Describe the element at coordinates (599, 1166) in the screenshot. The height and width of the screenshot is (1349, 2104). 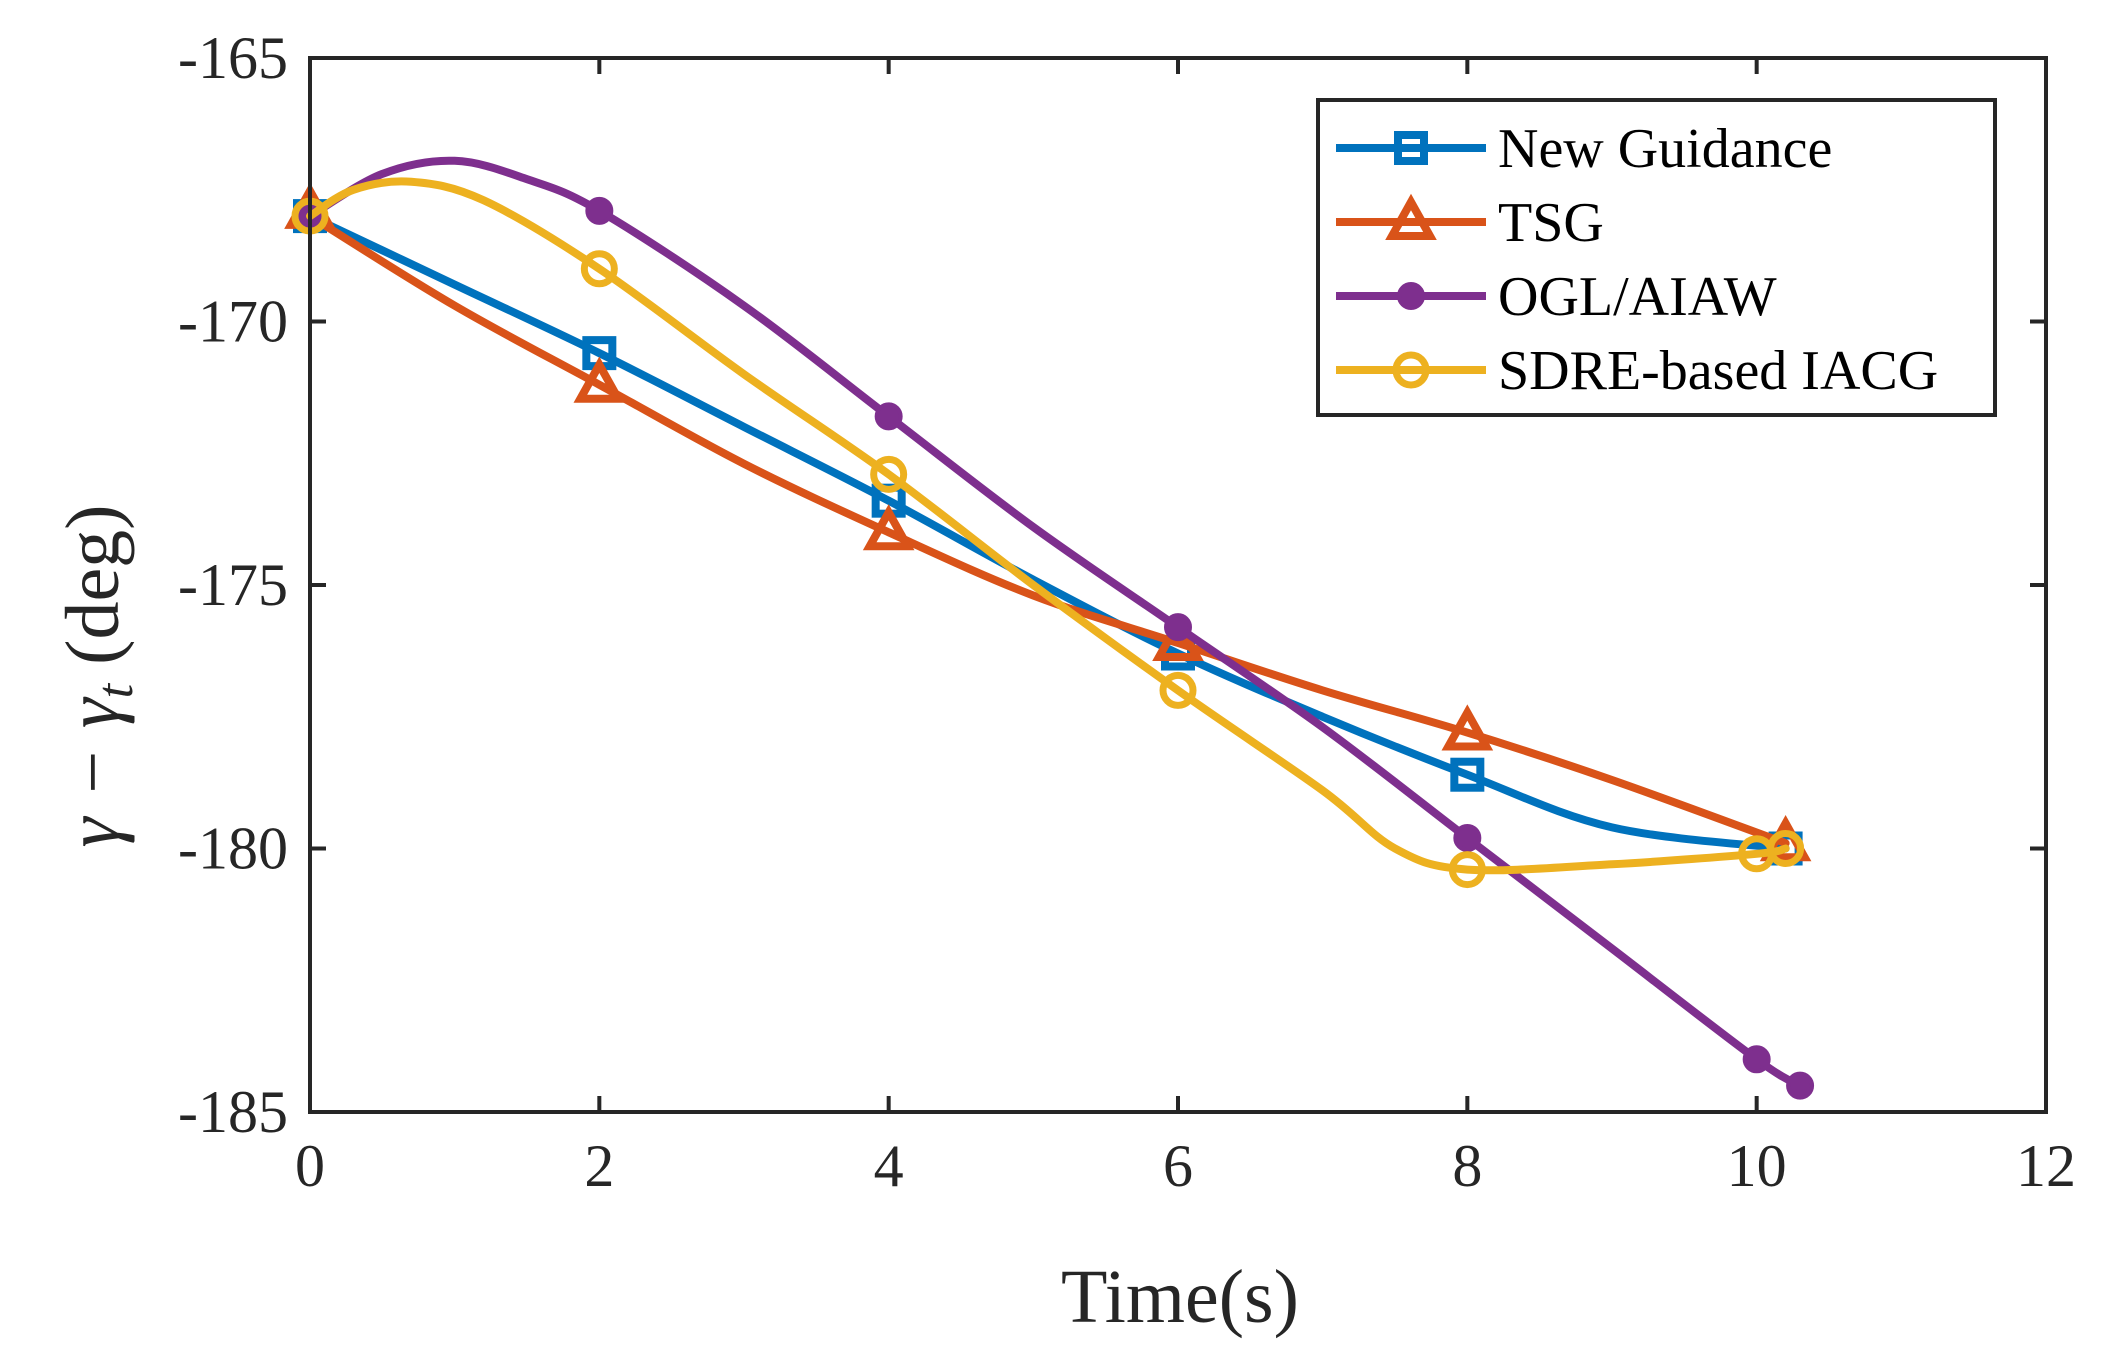
I see `x-tick-label: 2` at that location.